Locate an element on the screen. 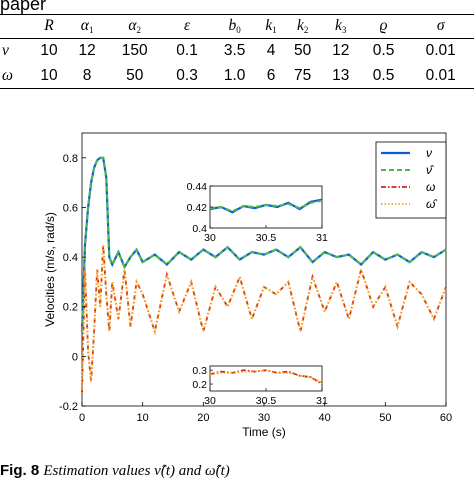 The image size is (474, 480). y-tick-label: 0.2 is located at coordinates (70, 308).